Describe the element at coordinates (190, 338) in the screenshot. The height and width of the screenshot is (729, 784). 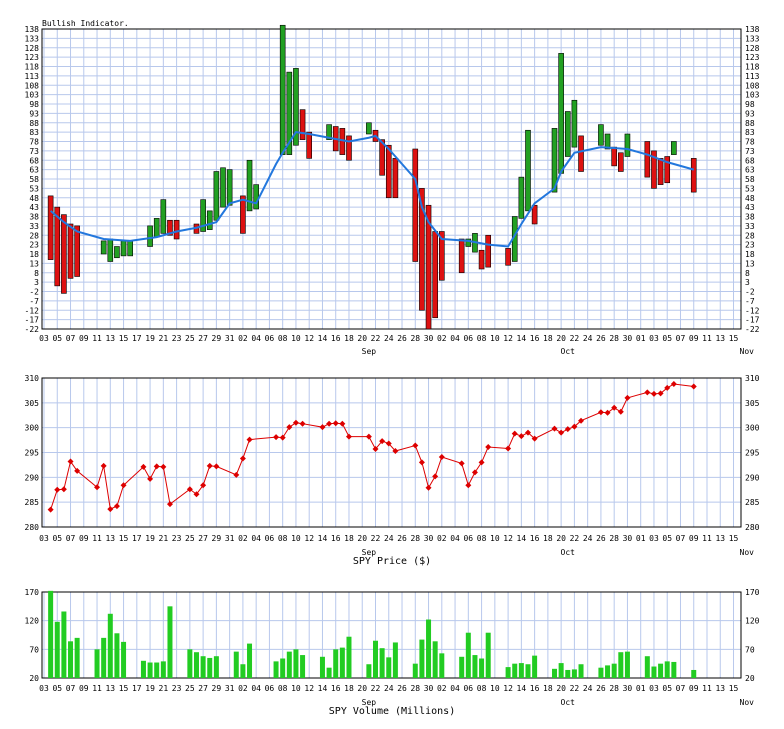
I see `x-tick-label: 25` at that location.